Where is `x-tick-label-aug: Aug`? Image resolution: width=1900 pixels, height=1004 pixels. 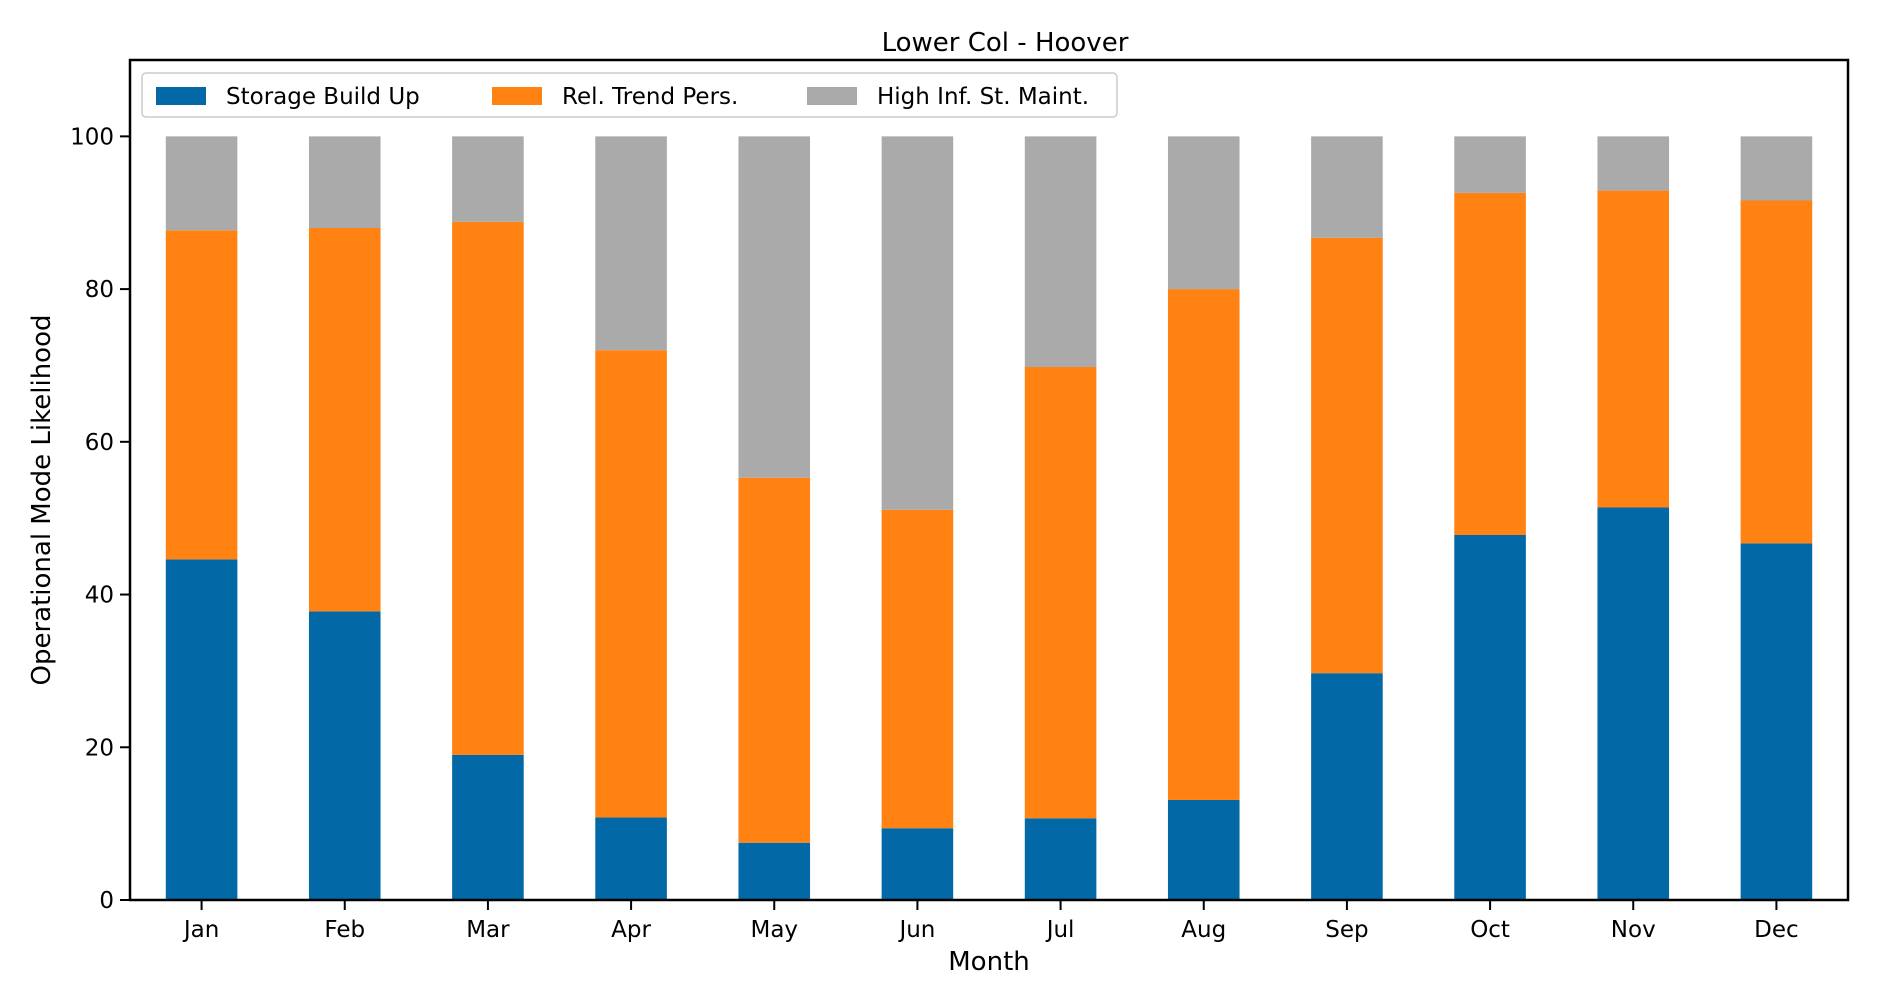 x-tick-label-aug: Aug is located at coordinates (1203, 930).